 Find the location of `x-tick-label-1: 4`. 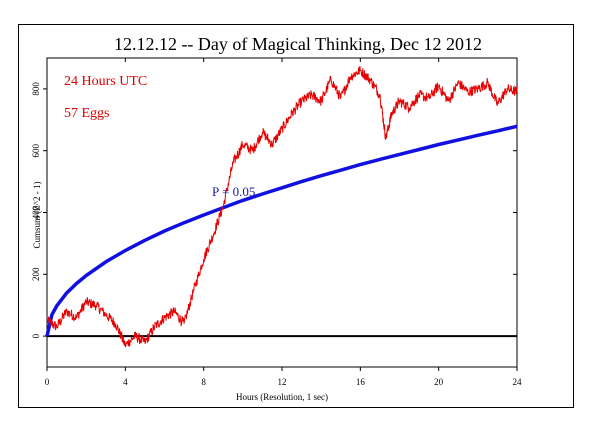

x-tick-label-1: 4 is located at coordinates (125, 382).